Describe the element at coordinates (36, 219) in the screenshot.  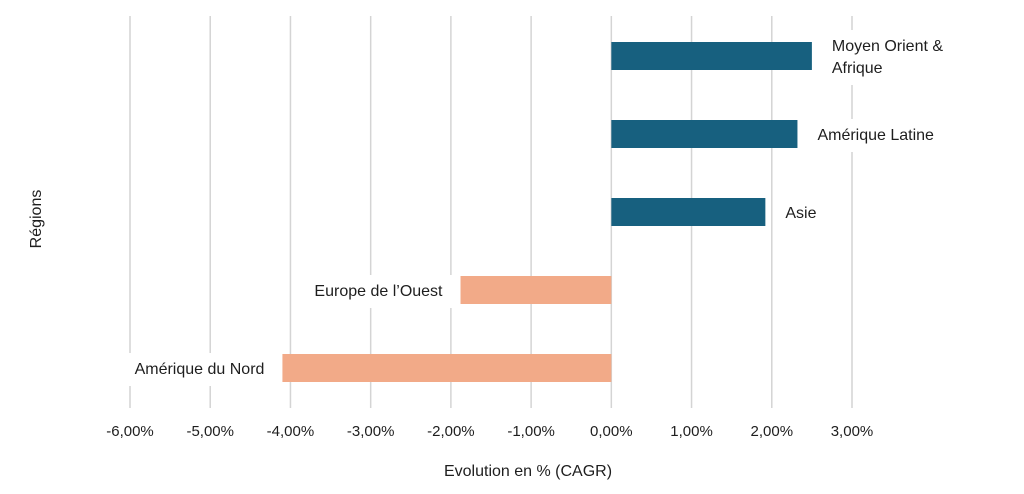
I see `y-axis-title: Régions` at that location.